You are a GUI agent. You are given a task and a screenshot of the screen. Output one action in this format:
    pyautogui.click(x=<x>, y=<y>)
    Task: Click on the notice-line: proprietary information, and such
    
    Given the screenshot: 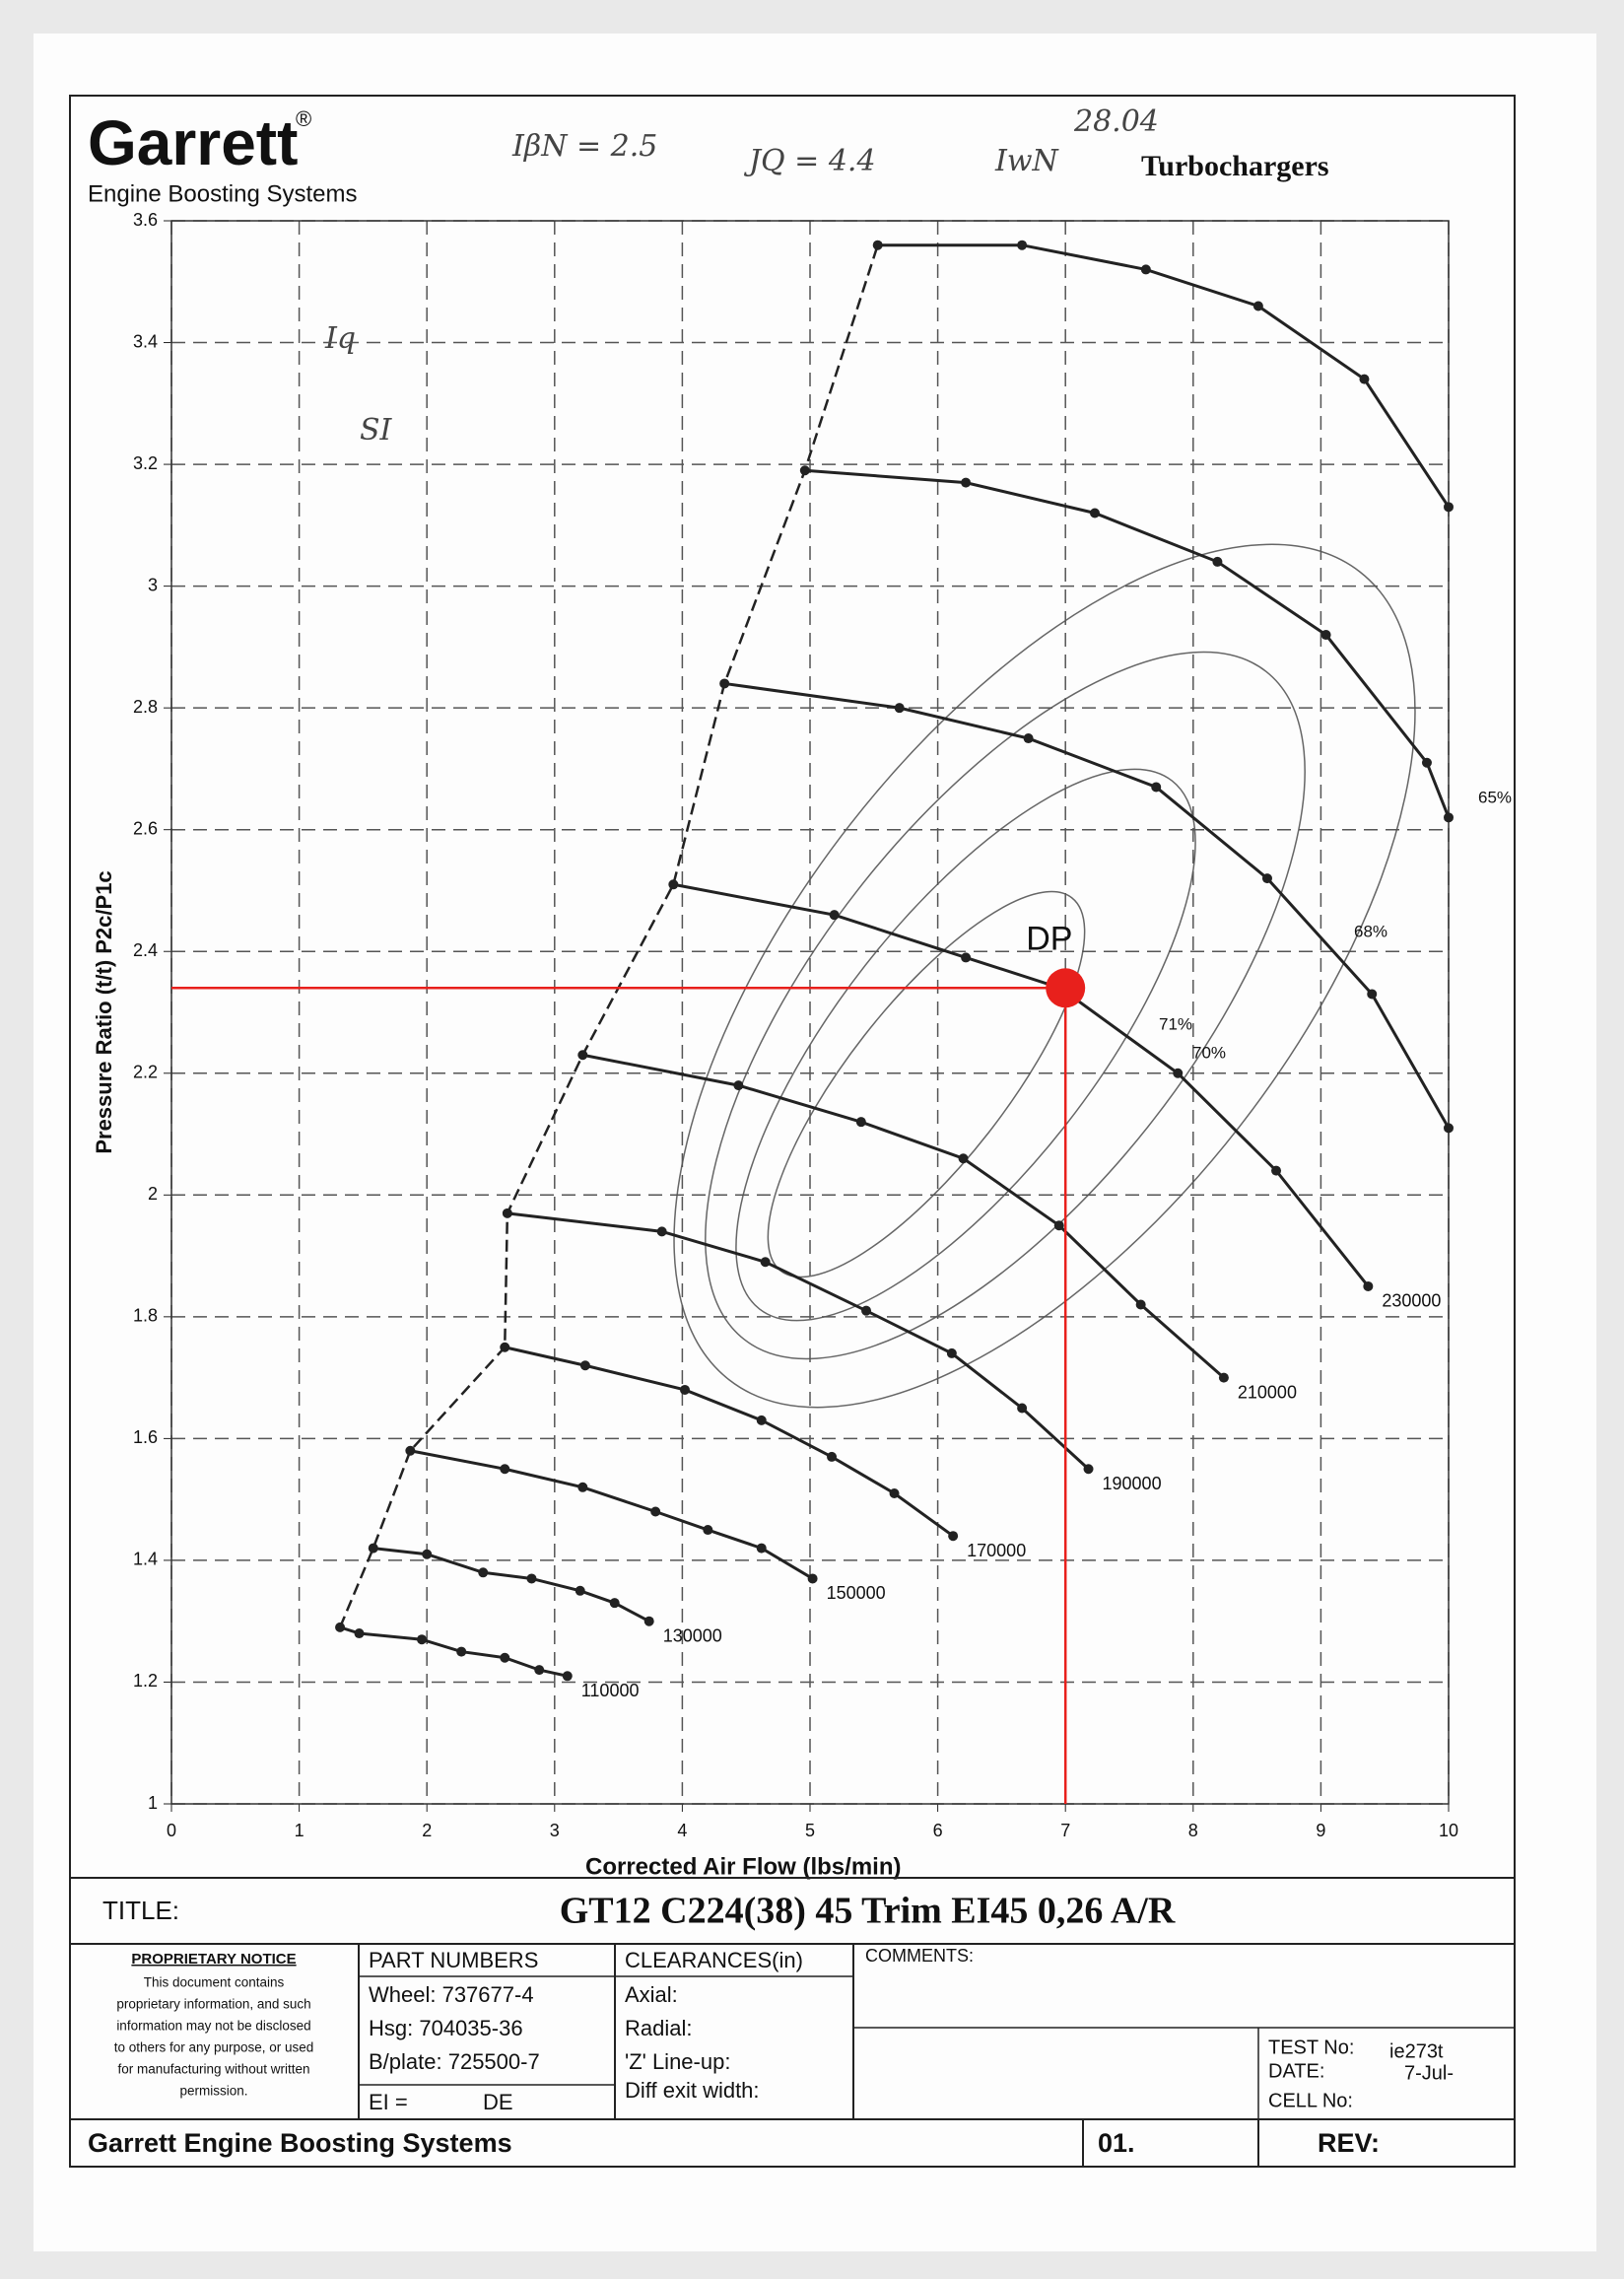 What is the action you would take?
    pyautogui.click(x=213, y=2004)
    